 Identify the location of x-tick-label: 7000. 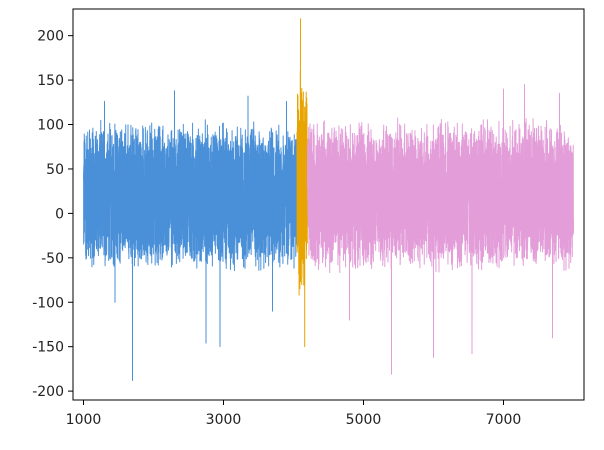
(504, 420).